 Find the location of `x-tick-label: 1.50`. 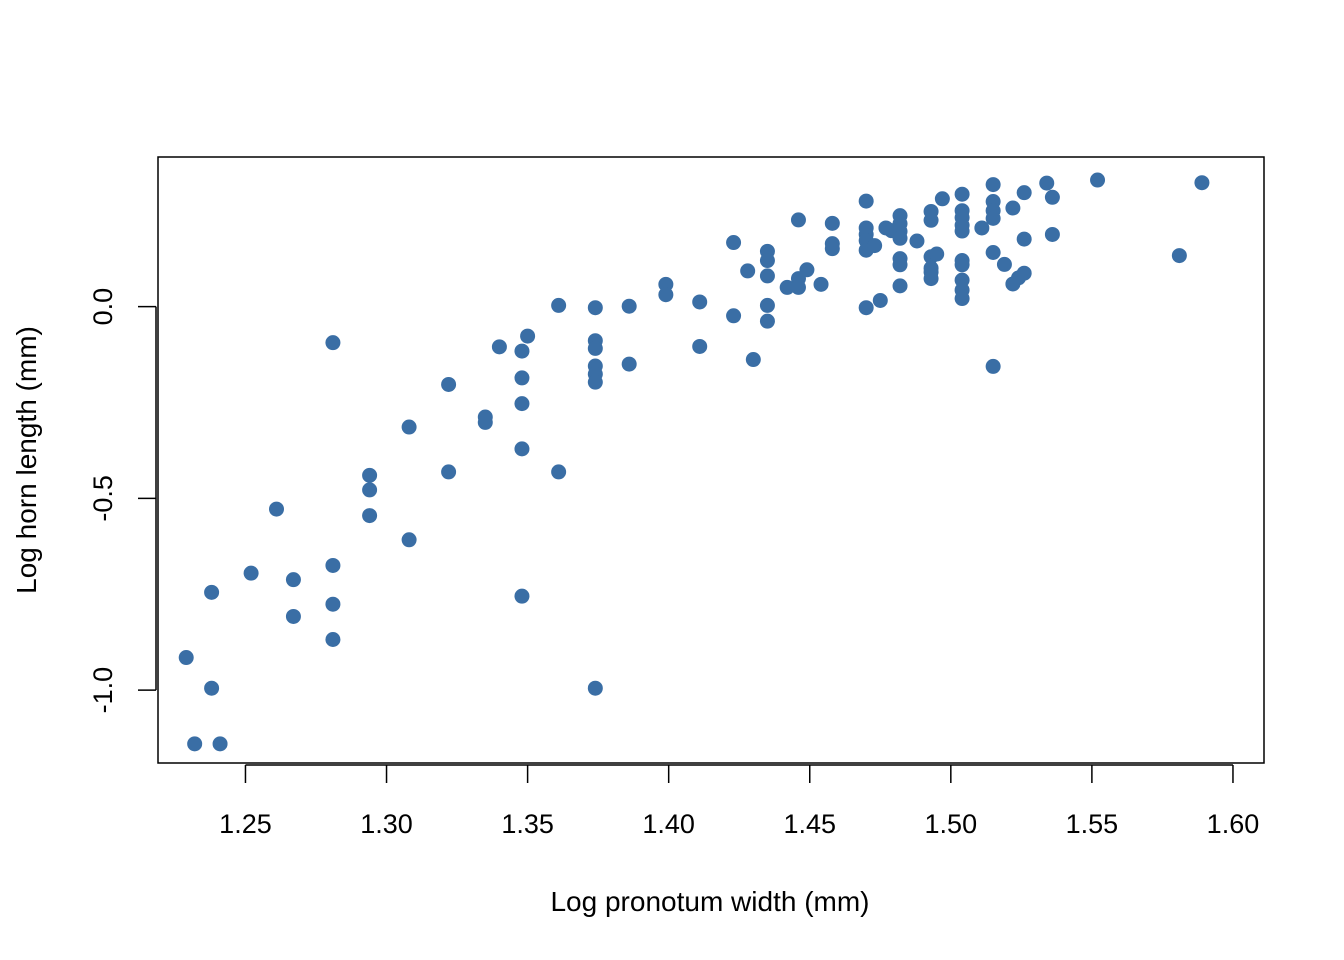

x-tick-label: 1.50 is located at coordinates (951, 824).